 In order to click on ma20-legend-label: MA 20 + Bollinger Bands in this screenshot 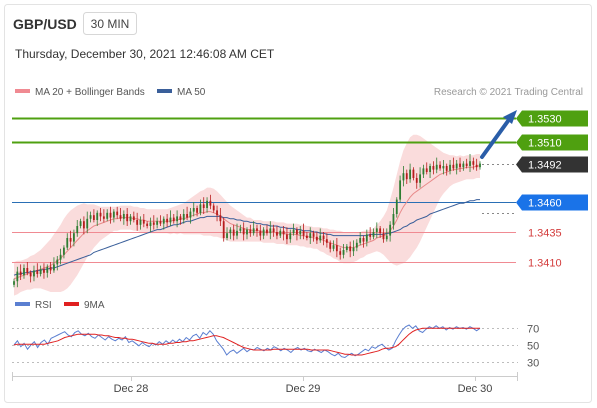, I will do `click(90, 92)`.